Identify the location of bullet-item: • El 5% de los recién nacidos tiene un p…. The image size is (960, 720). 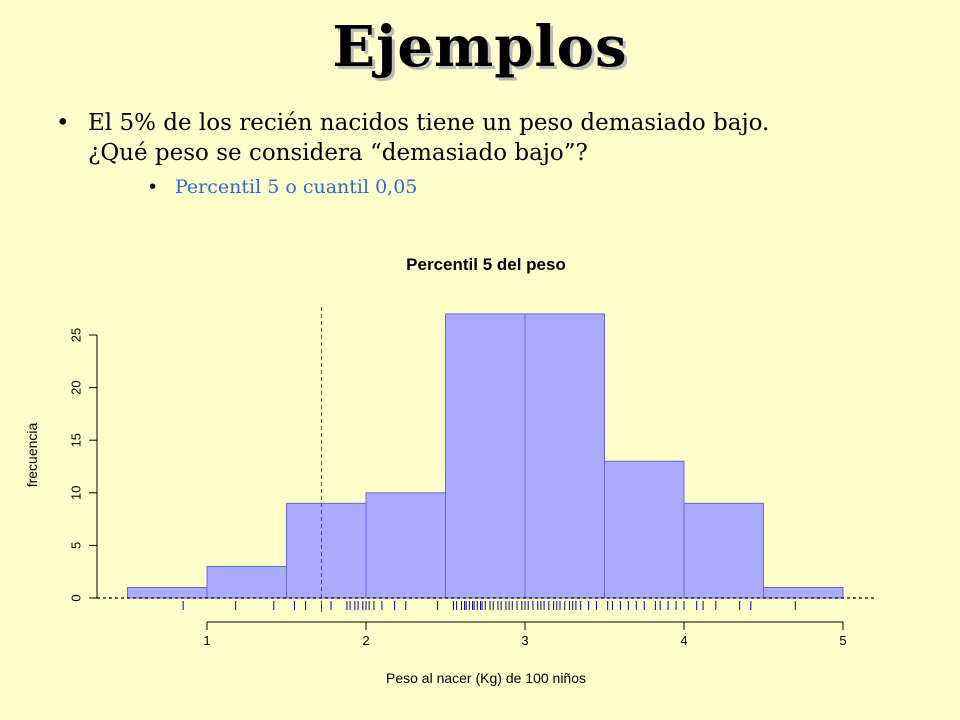
(490, 138).